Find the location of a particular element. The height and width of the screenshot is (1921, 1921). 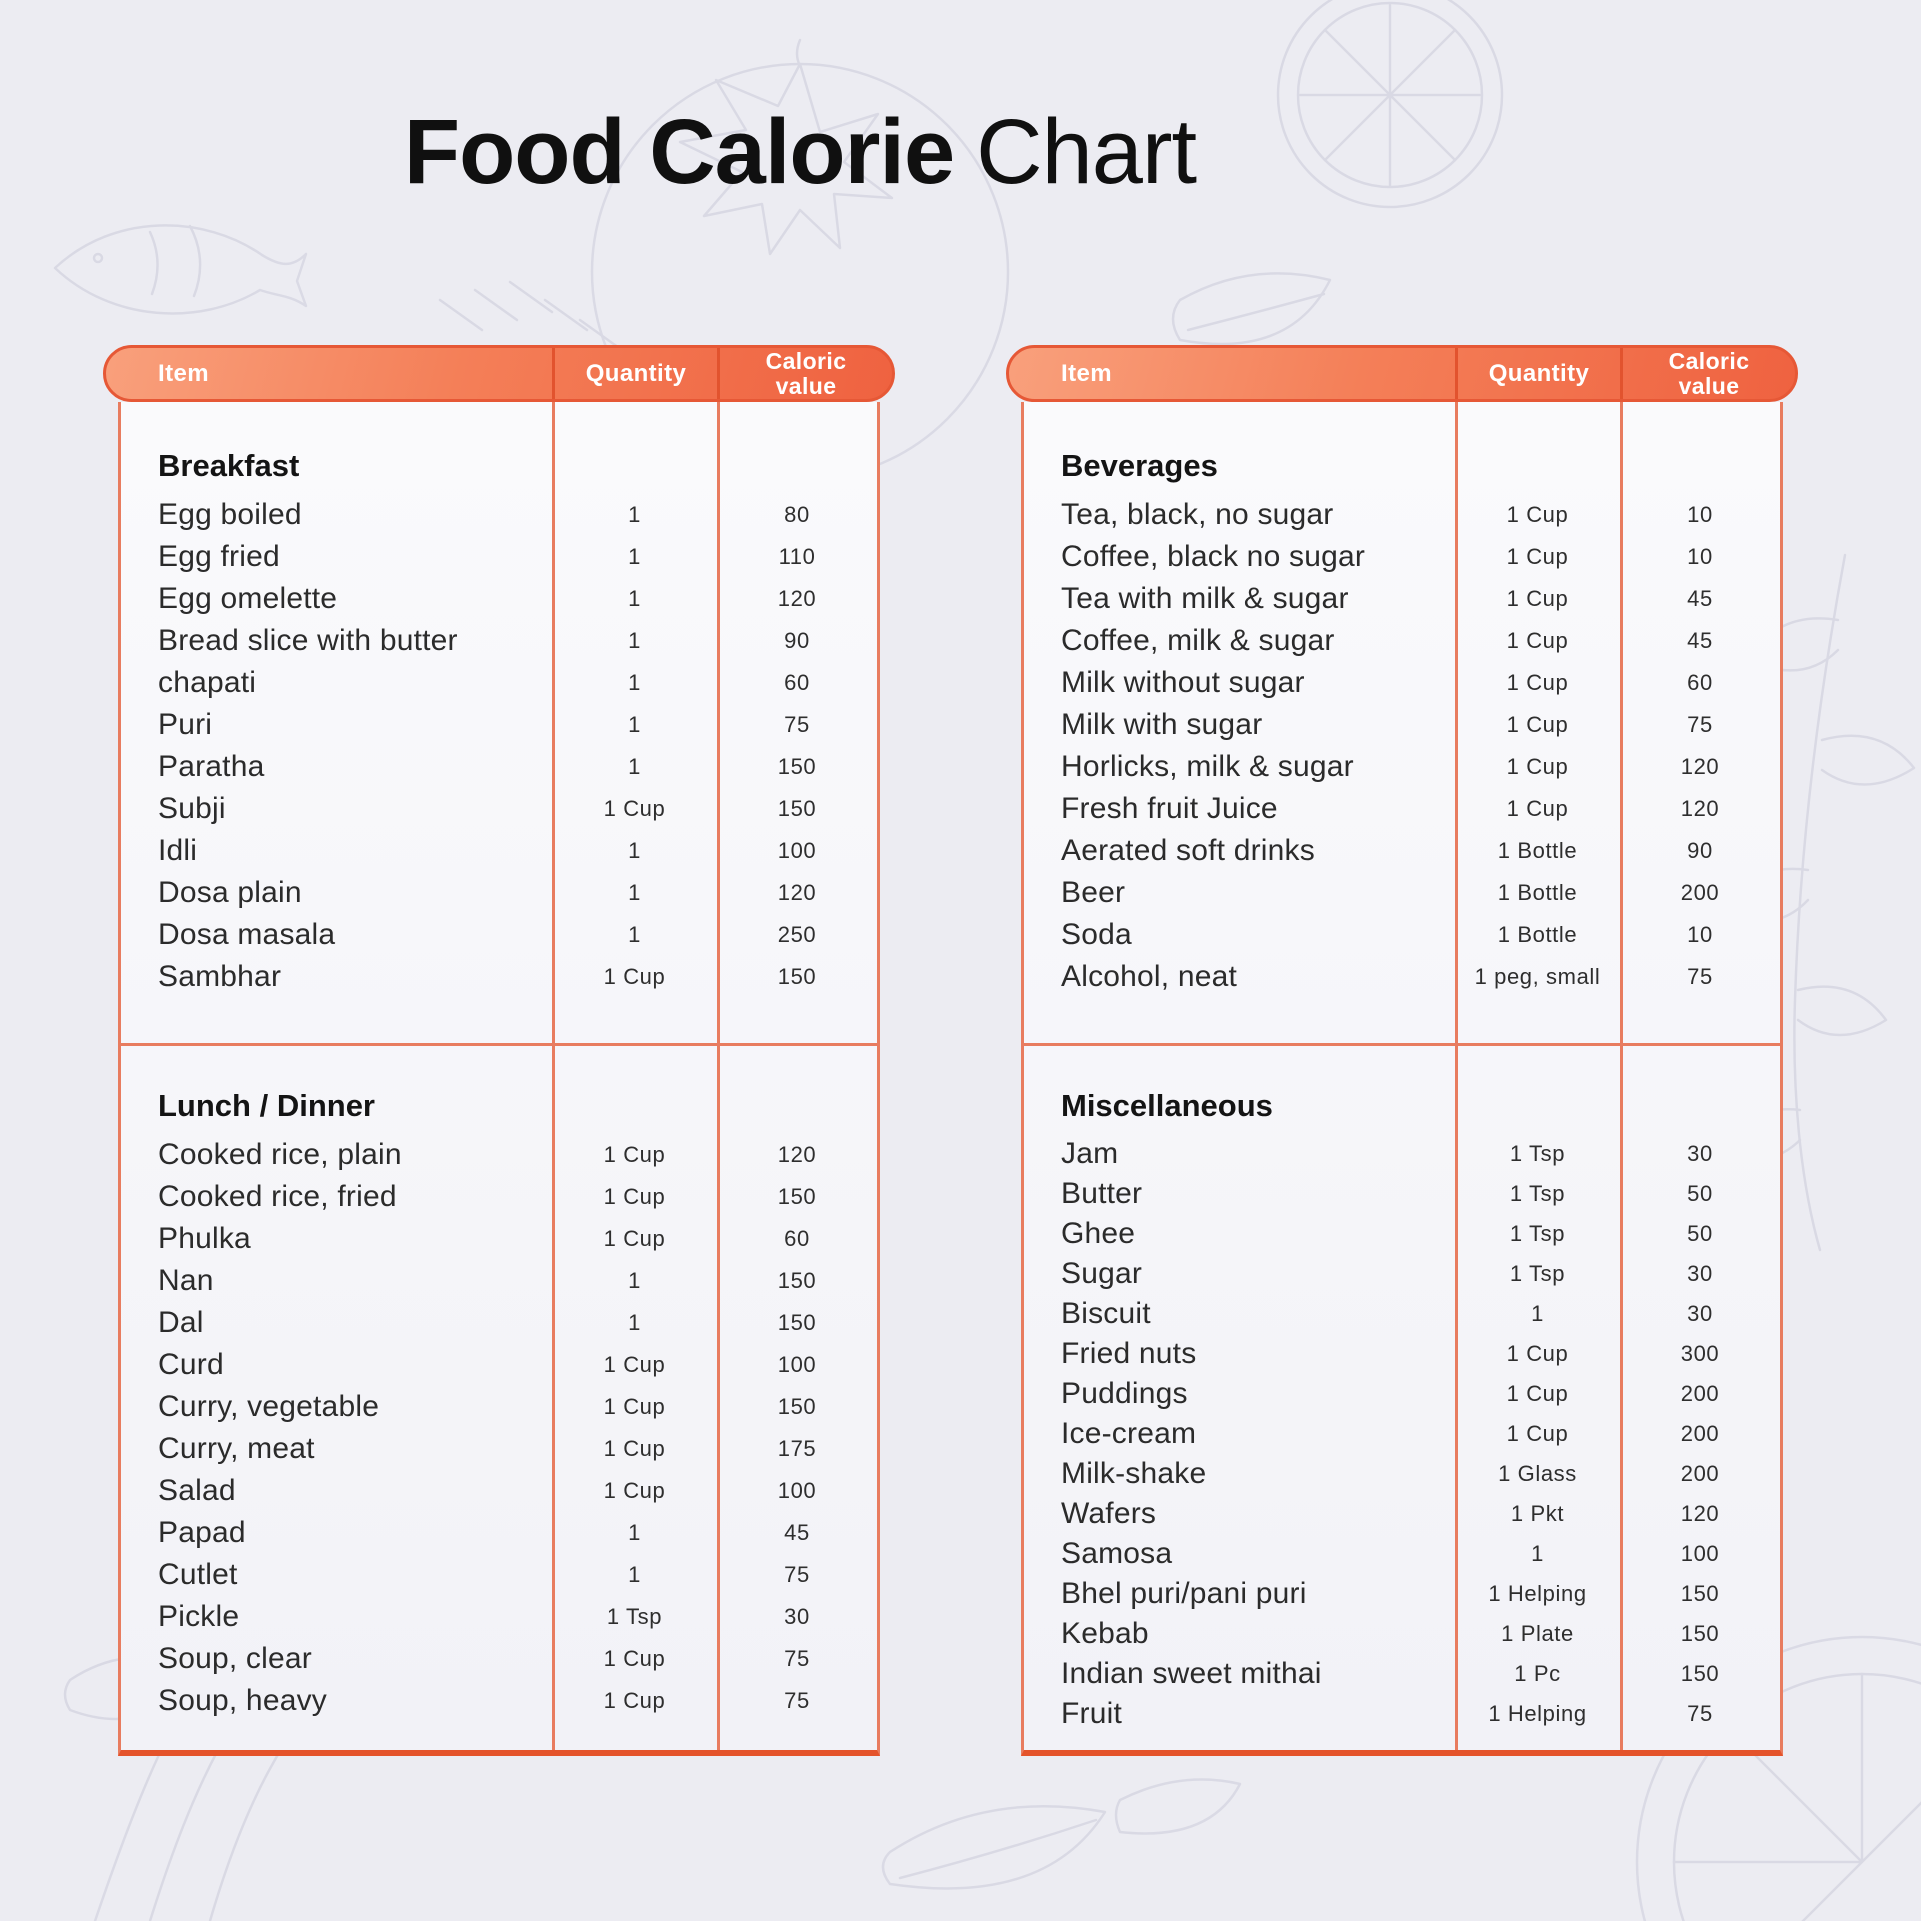

item-cell: Papad is located at coordinates (202, 1532).